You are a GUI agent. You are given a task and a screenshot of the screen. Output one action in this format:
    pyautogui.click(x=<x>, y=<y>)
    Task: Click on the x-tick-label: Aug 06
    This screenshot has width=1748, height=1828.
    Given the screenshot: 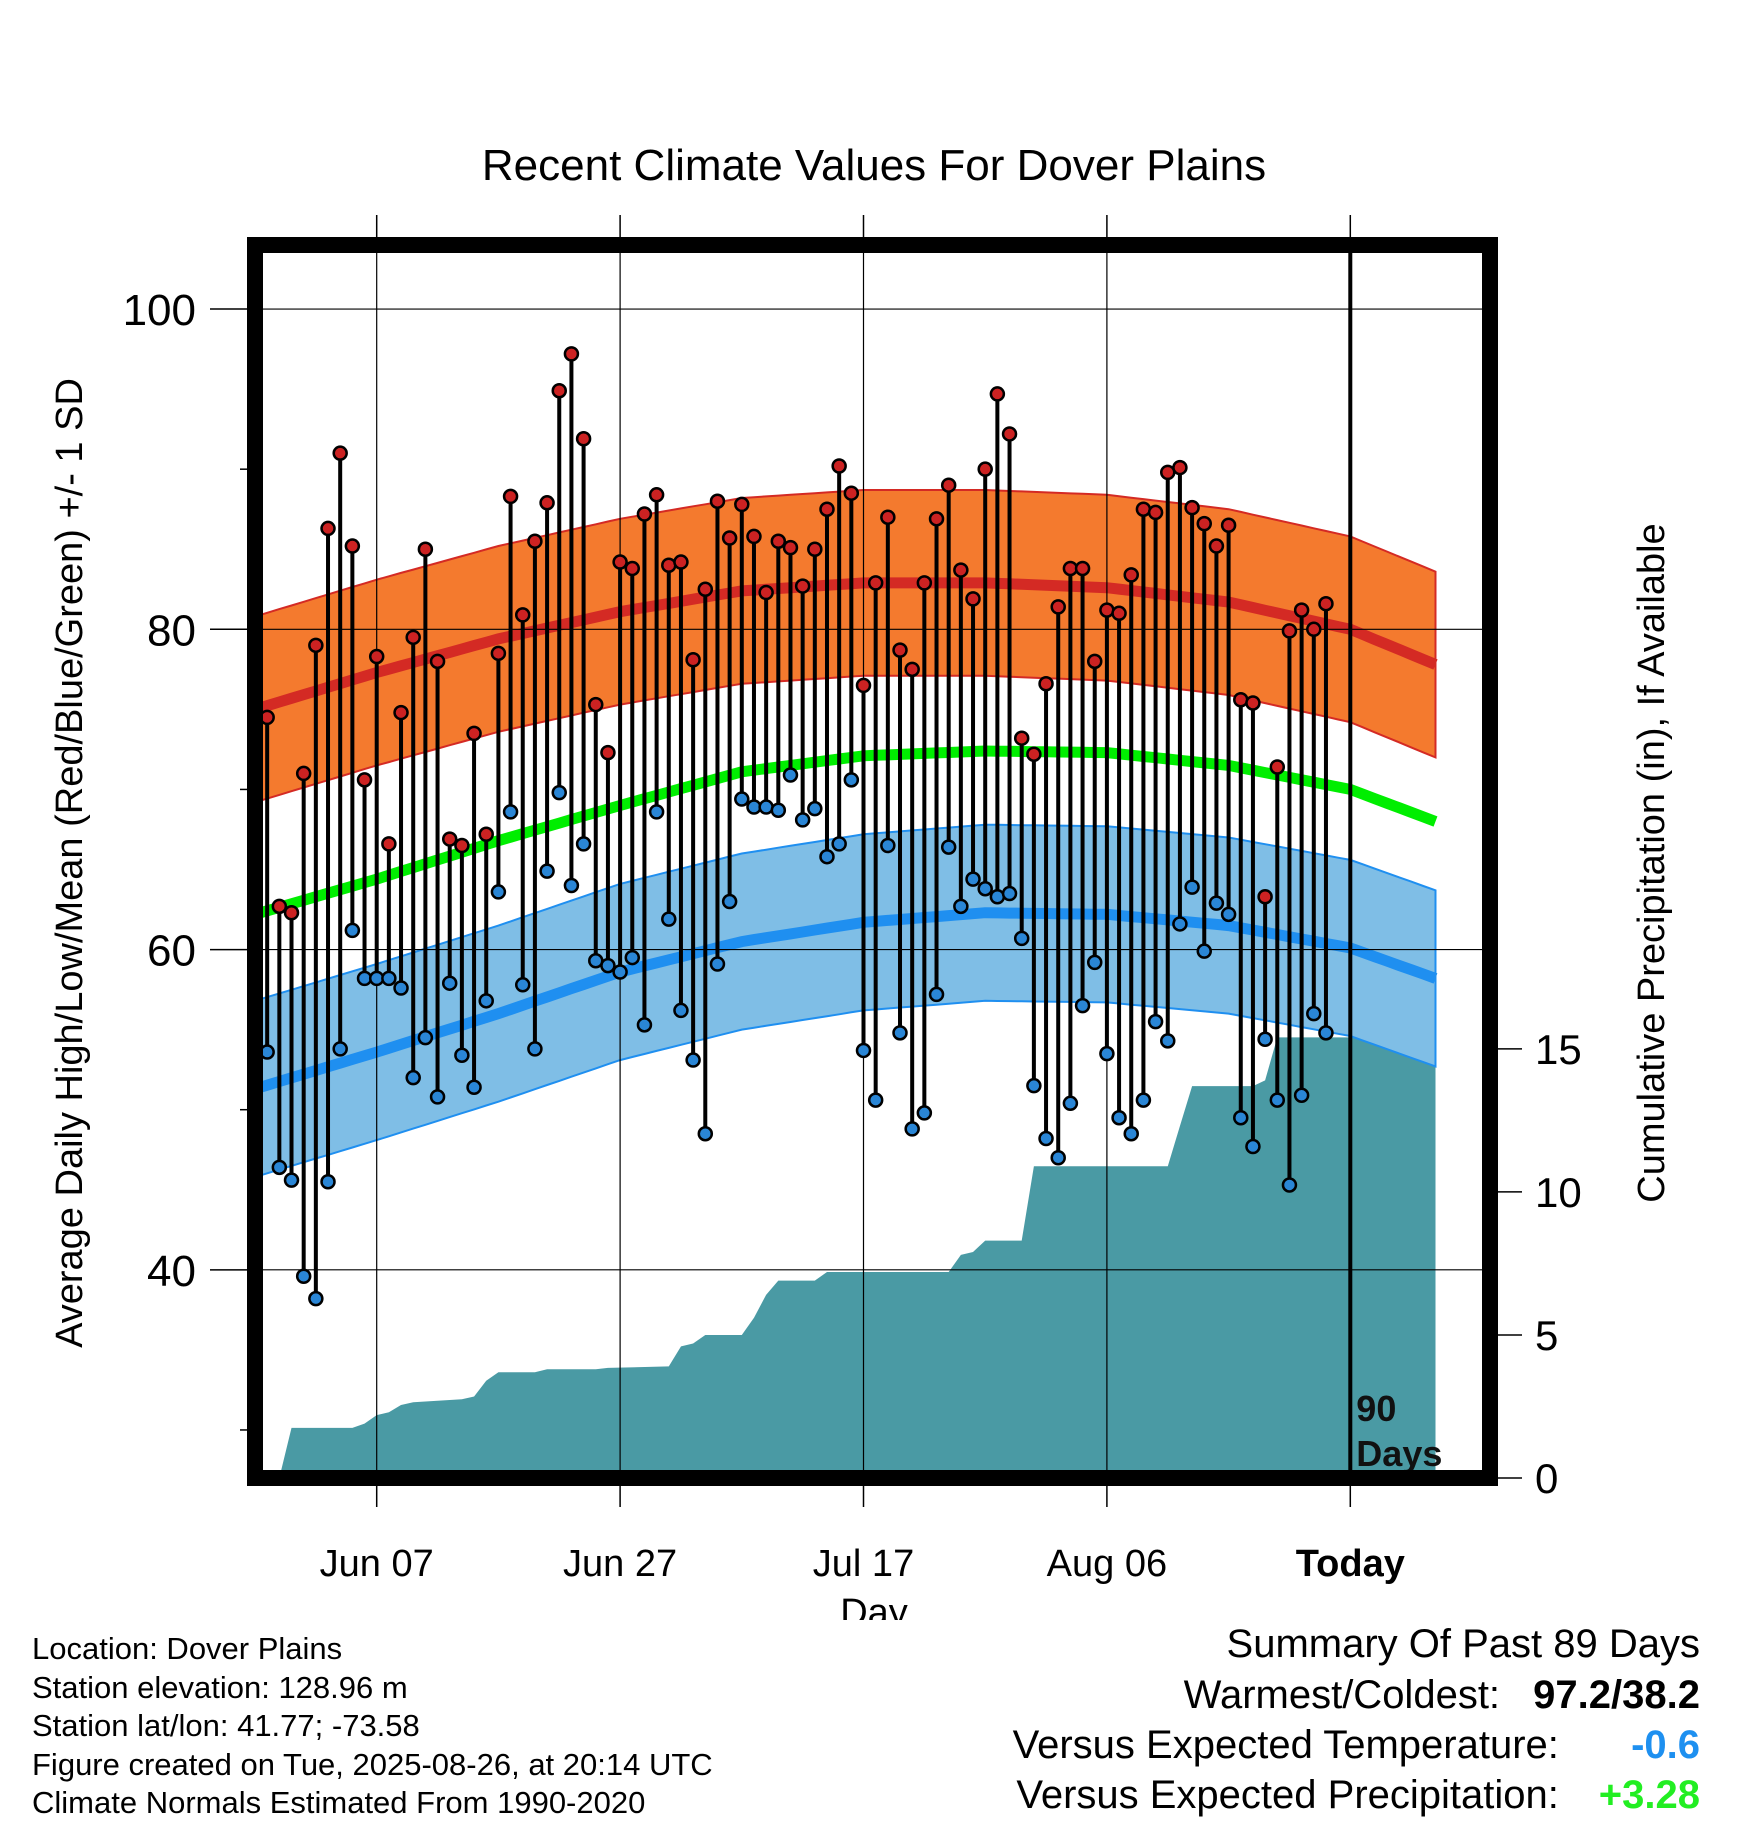 What is the action you would take?
    pyautogui.click(x=1107, y=1564)
    